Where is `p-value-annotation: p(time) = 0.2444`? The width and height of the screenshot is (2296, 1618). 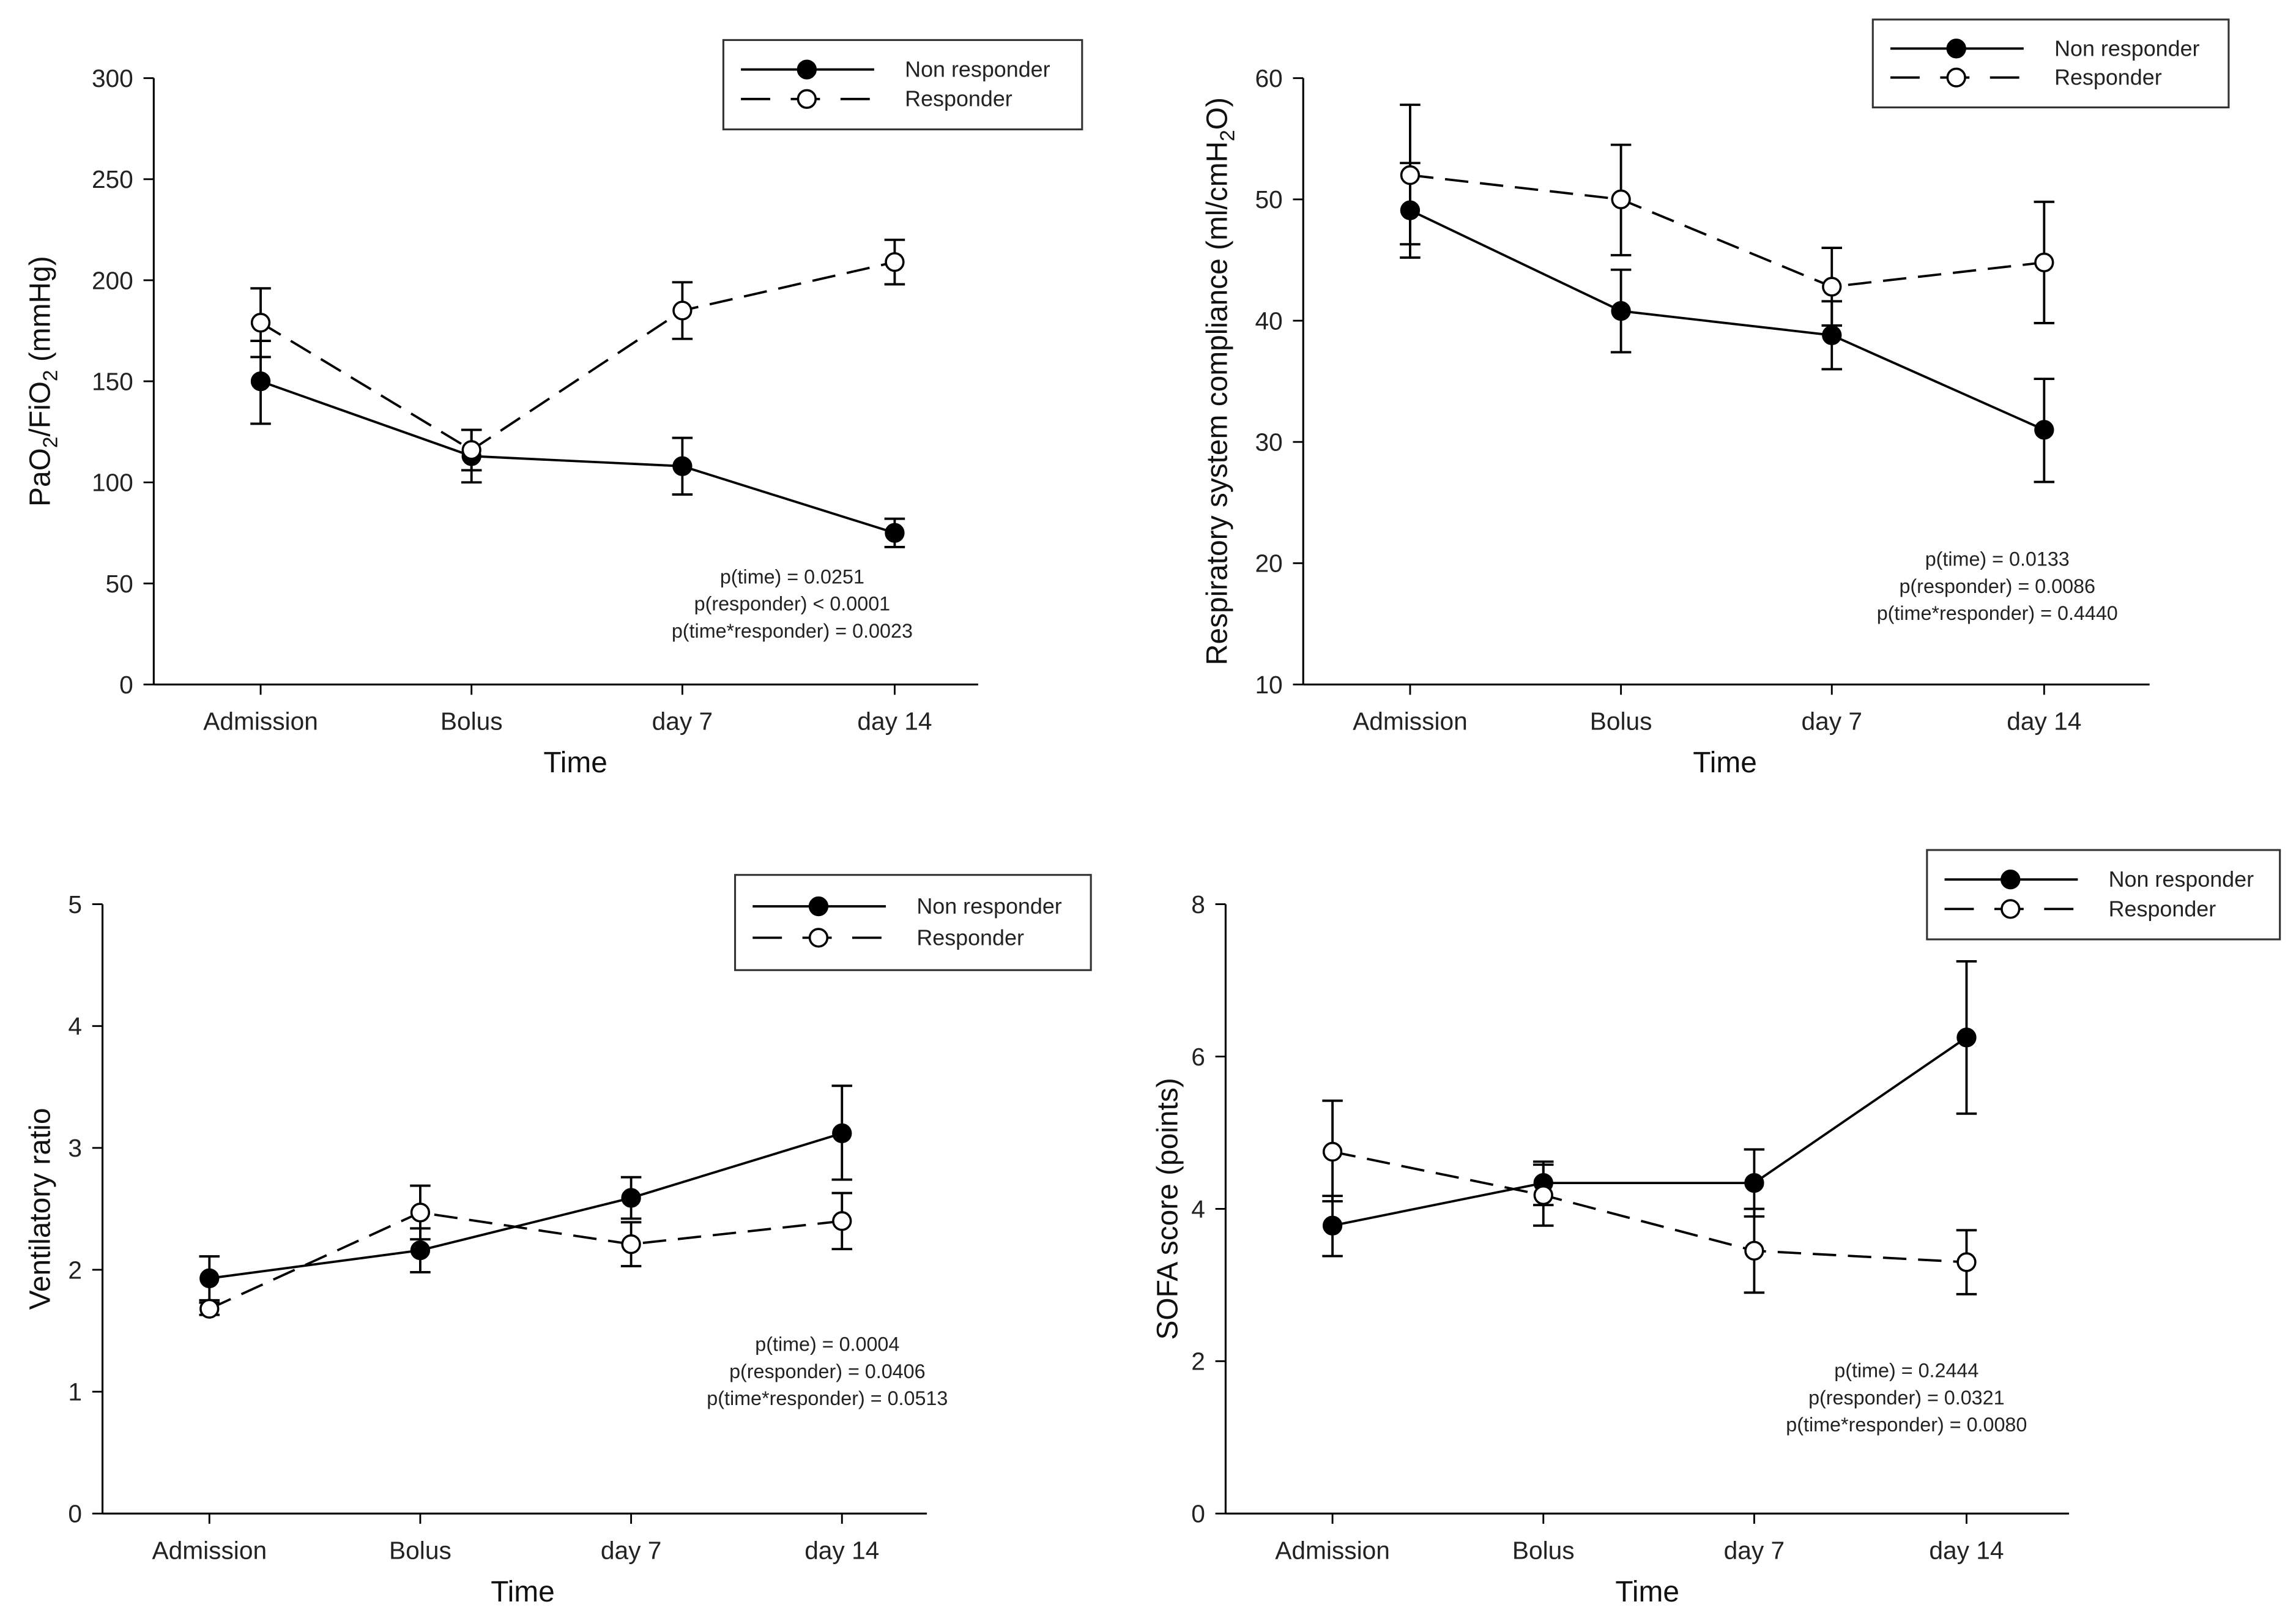
p-value-annotation: p(time) = 0.2444 is located at coordinates (1906, 1371).